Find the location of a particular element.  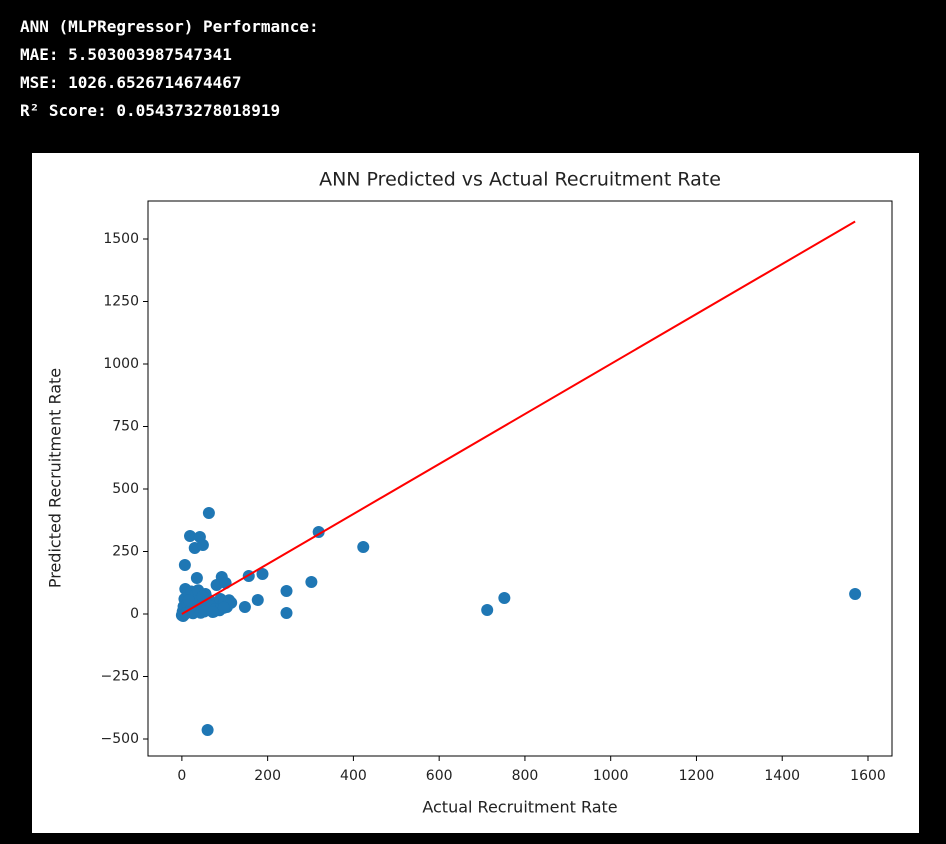

x-tick-label: 1600 is located at coordinates (868, 776).